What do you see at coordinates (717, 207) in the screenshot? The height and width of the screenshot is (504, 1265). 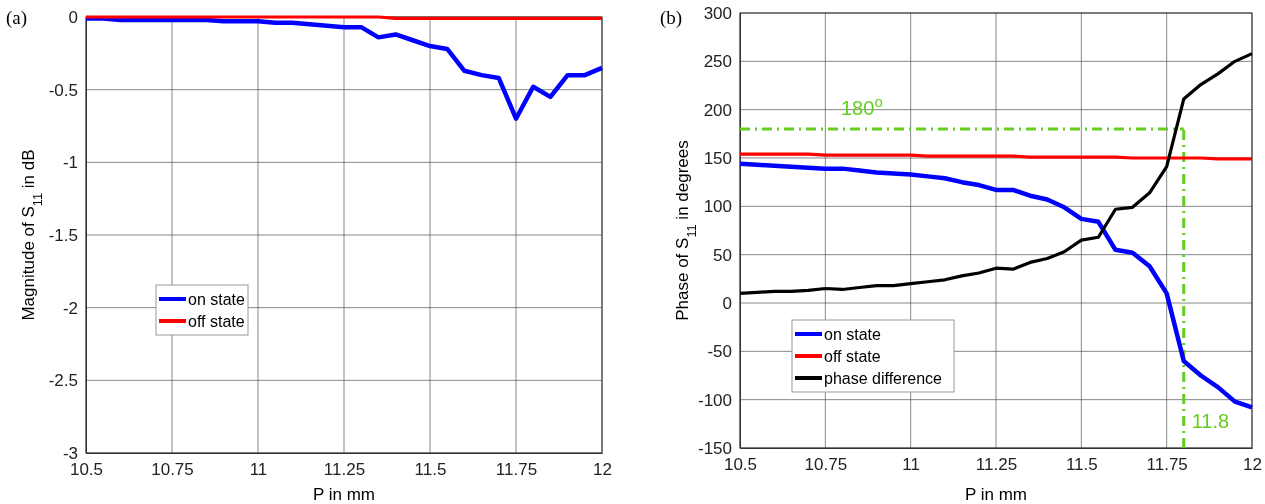 I see `y-tick-label: 100` at bounding box center [717, 207].